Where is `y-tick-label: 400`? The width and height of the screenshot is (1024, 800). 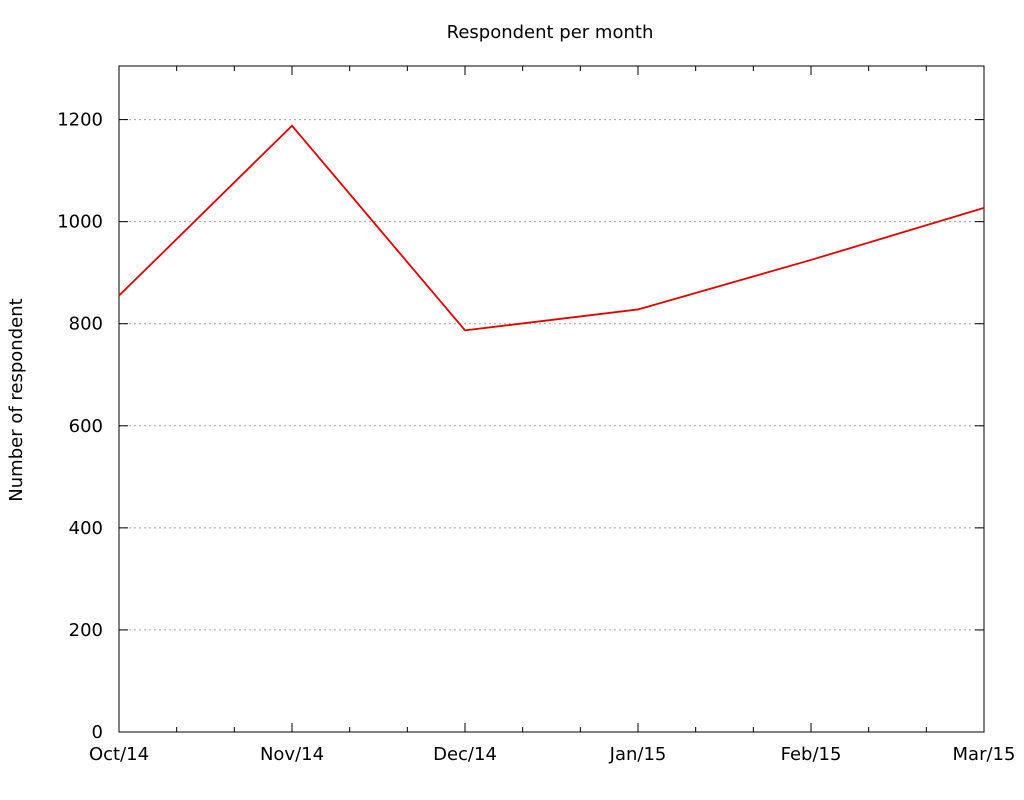 y-tick-label: 400 is located at coordinates (86, 528).